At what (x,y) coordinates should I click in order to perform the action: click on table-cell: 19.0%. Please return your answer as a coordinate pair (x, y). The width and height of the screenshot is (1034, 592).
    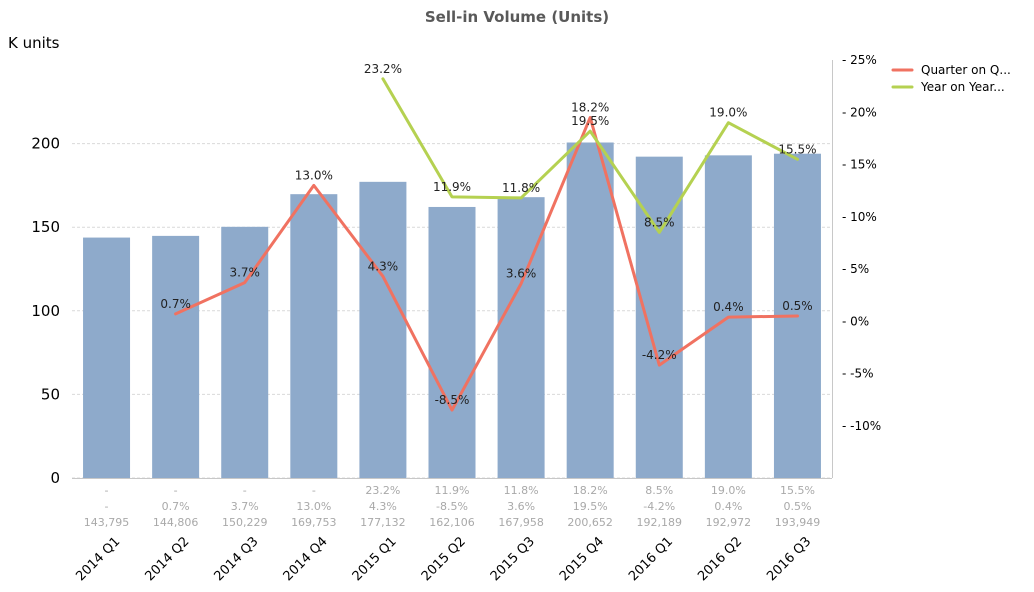
    Looking at the image, I should click on (728, 490).